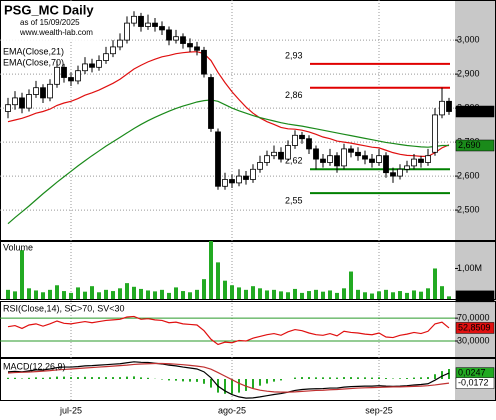 The width and height of the screenshot is (496, 420). What do you see at coordinates (468, 73) in the screenshot?
I see `y-tick-label: 2,900` at bounding box center [468, 73].